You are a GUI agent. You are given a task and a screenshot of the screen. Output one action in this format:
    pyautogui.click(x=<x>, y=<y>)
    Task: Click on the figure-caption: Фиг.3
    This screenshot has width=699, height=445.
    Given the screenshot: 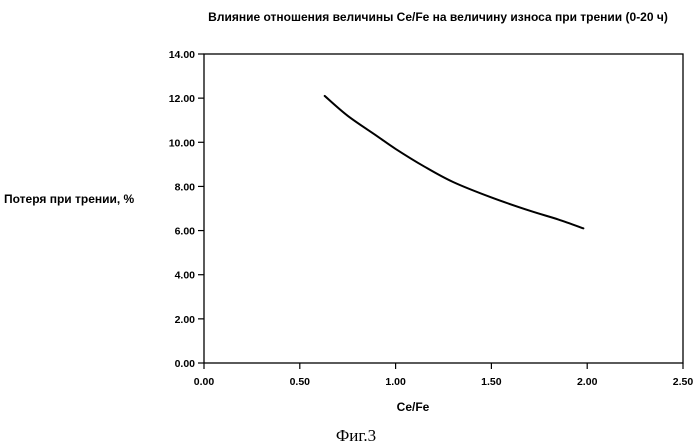 What is the action you would take?
    pyautogui.click(x=356, y=435)
    